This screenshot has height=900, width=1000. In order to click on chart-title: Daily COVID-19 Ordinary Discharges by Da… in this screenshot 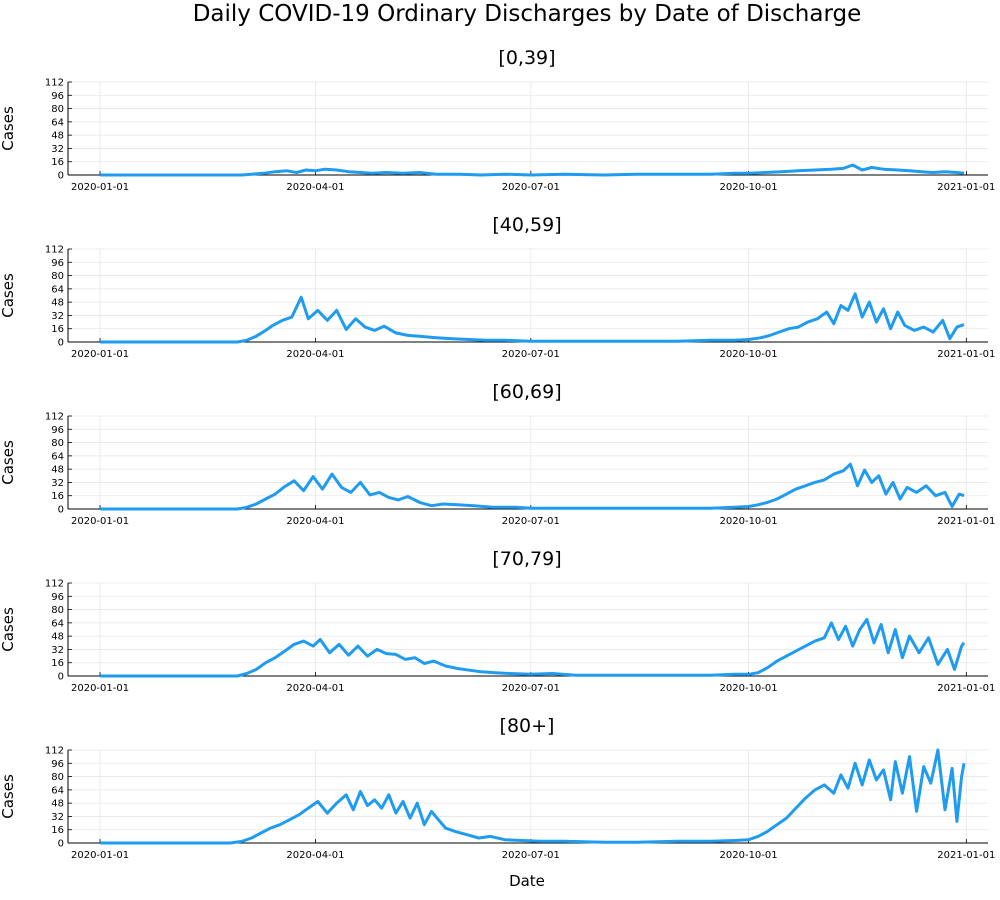, I will do `click(527, 14)`.